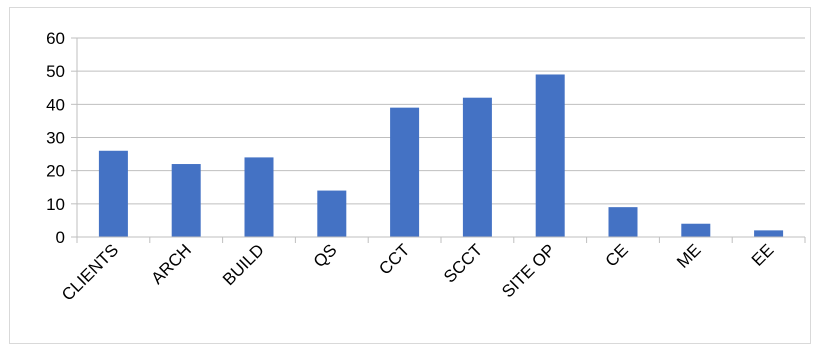 This screenshot has height=351, width=822. I want to click on x-tick-label: CE, so click(617, 255).